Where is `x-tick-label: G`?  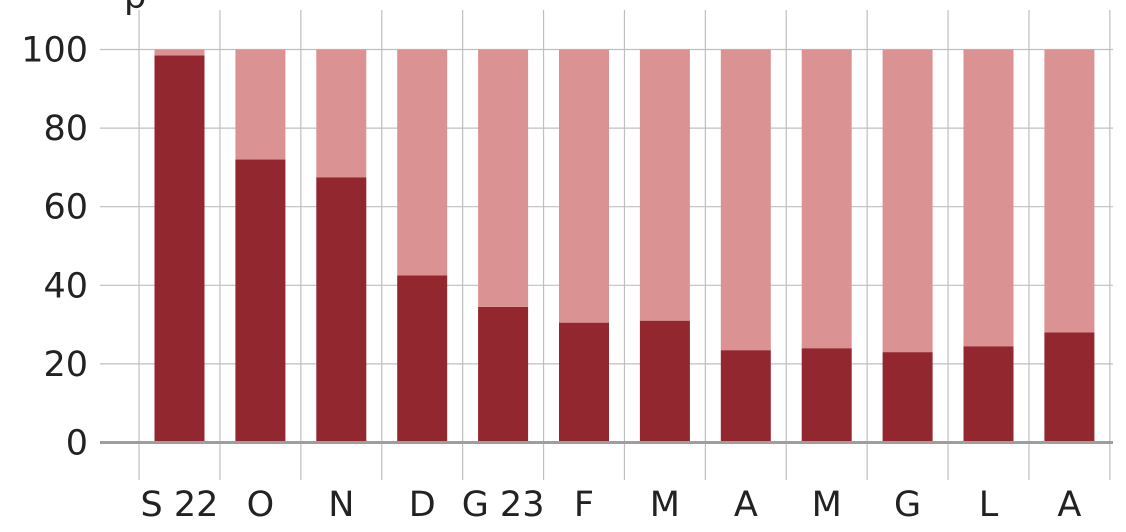 x-tick-label: G is located at coordinates (907, 505).